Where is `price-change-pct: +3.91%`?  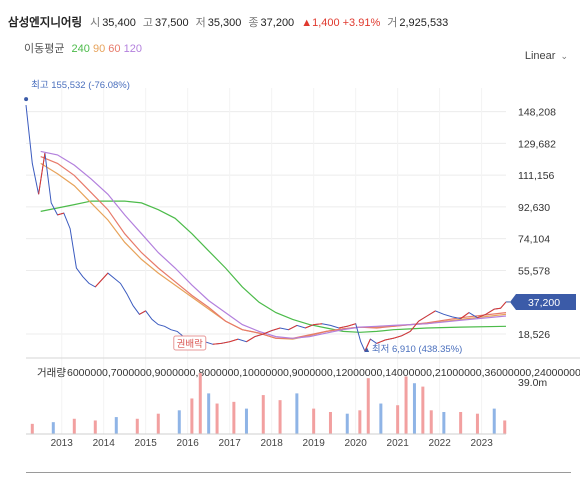 price-change-pct: +3.91% is located at coordinates (361, 23).